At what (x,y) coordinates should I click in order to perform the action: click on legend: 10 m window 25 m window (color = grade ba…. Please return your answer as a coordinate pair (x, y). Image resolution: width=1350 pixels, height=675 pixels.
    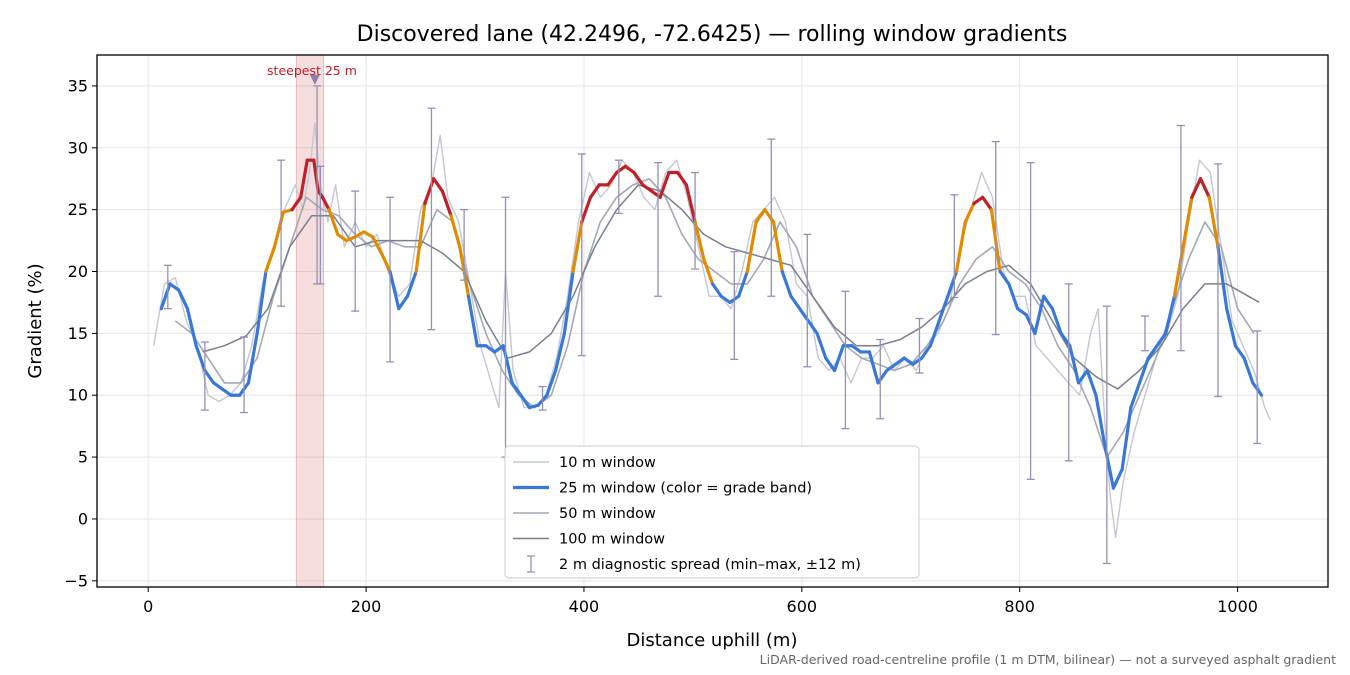
    Looking at the image, I should click on (712, 512).